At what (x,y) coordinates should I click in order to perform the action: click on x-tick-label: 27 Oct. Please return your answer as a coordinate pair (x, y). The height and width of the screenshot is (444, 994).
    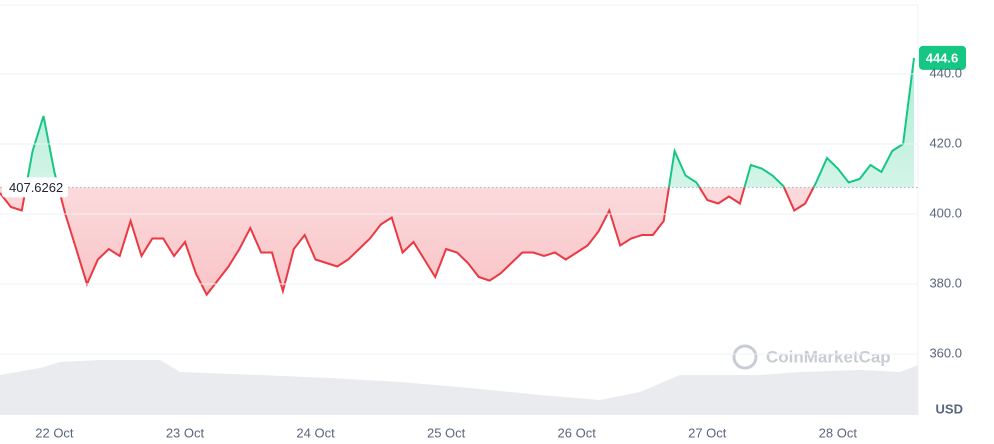
    Looking at the image, I should click on (707, 432).